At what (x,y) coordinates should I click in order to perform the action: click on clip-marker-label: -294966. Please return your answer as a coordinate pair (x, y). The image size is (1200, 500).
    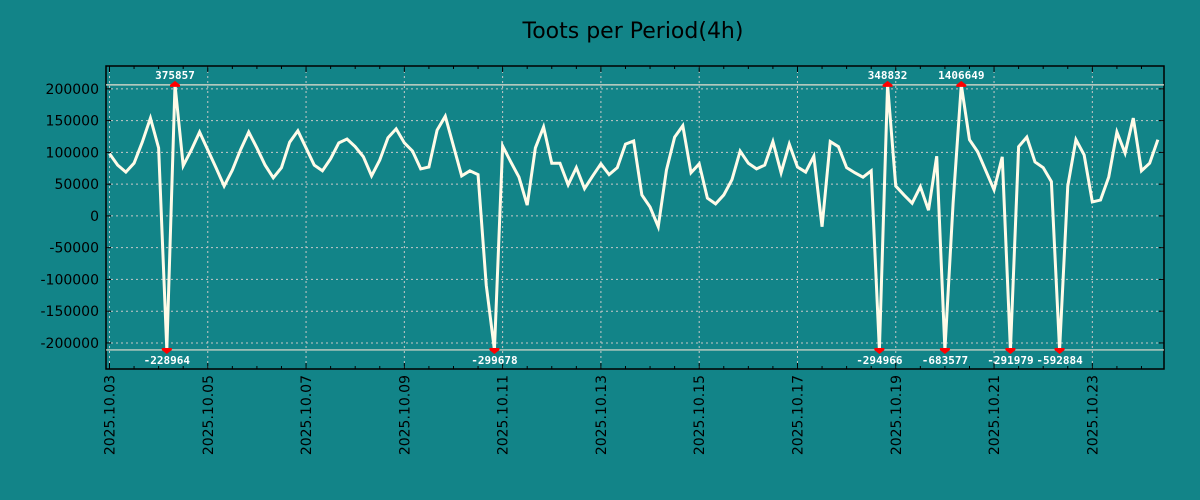
    Looking at the image, I should click on (879, 360).